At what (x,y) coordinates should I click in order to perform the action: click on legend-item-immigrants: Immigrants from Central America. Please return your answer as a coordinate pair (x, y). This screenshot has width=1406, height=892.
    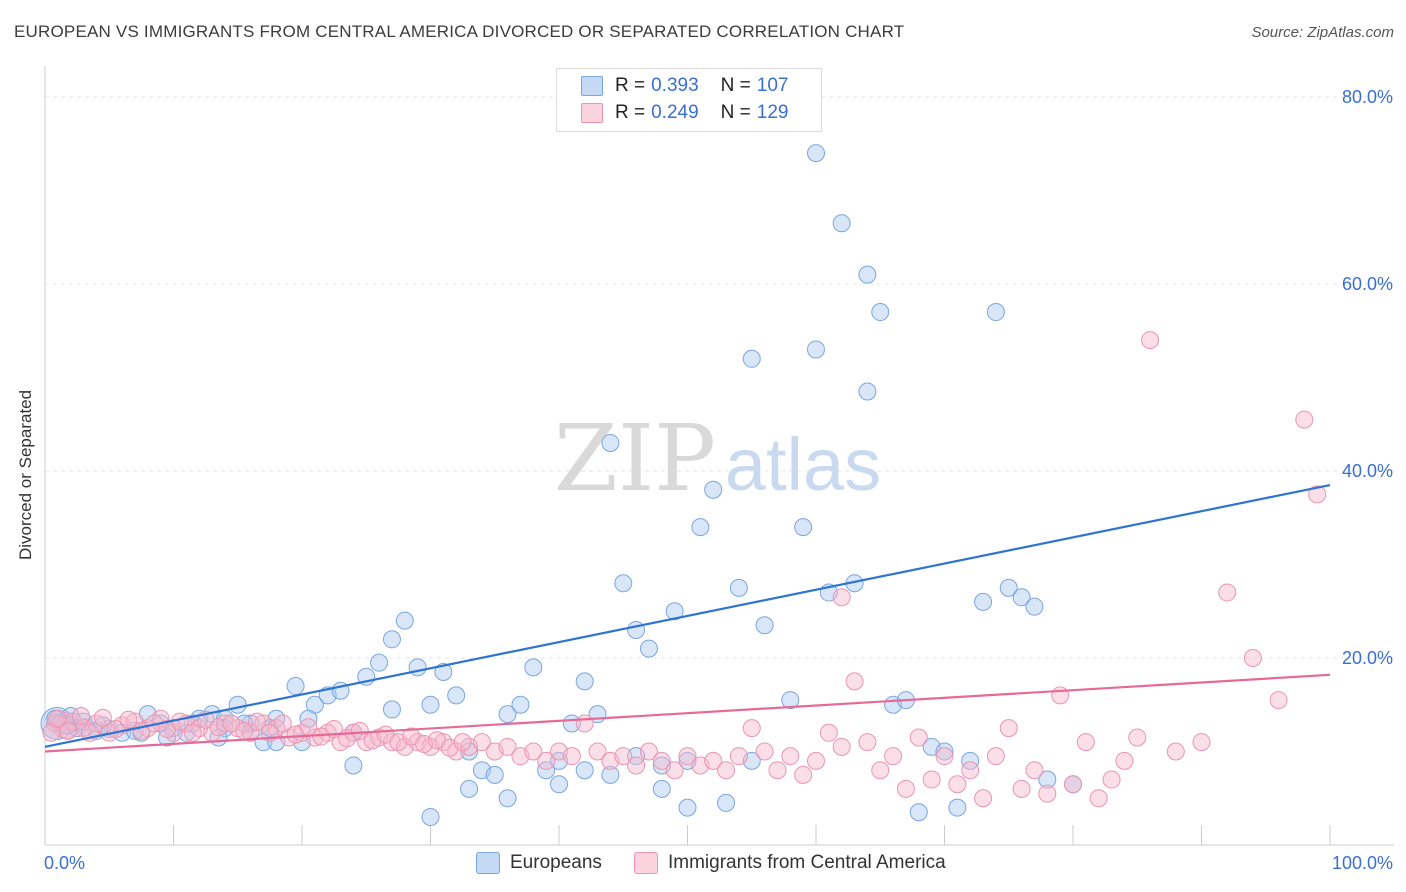
    Looking at the image, I should click on (790, 863).